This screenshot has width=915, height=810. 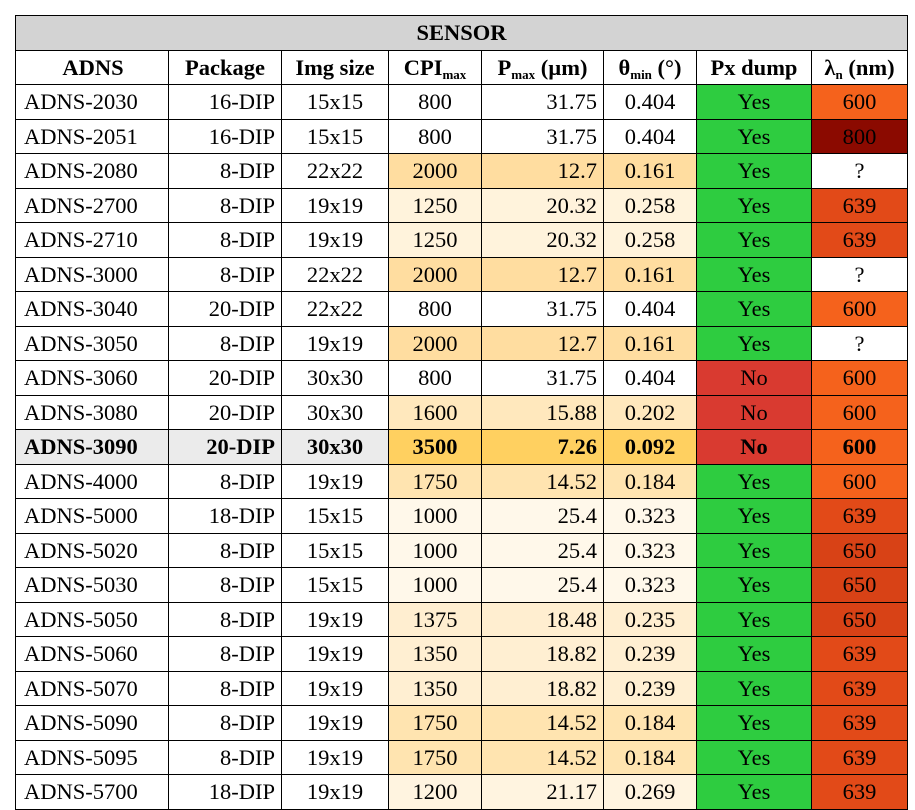 I want to click on header-adns: ADNS, so click(x=92, y=67).